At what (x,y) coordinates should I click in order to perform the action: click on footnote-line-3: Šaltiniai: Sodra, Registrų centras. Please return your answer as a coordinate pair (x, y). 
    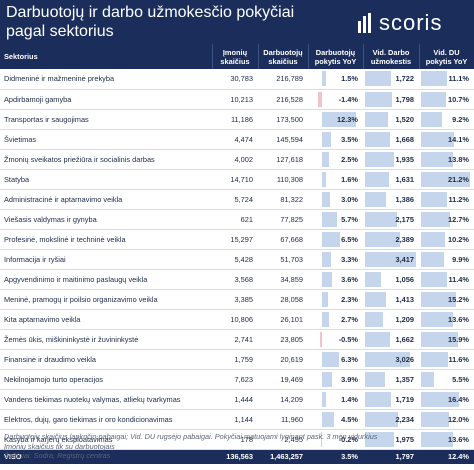
    Looking at the image, I should click on (57, 455).